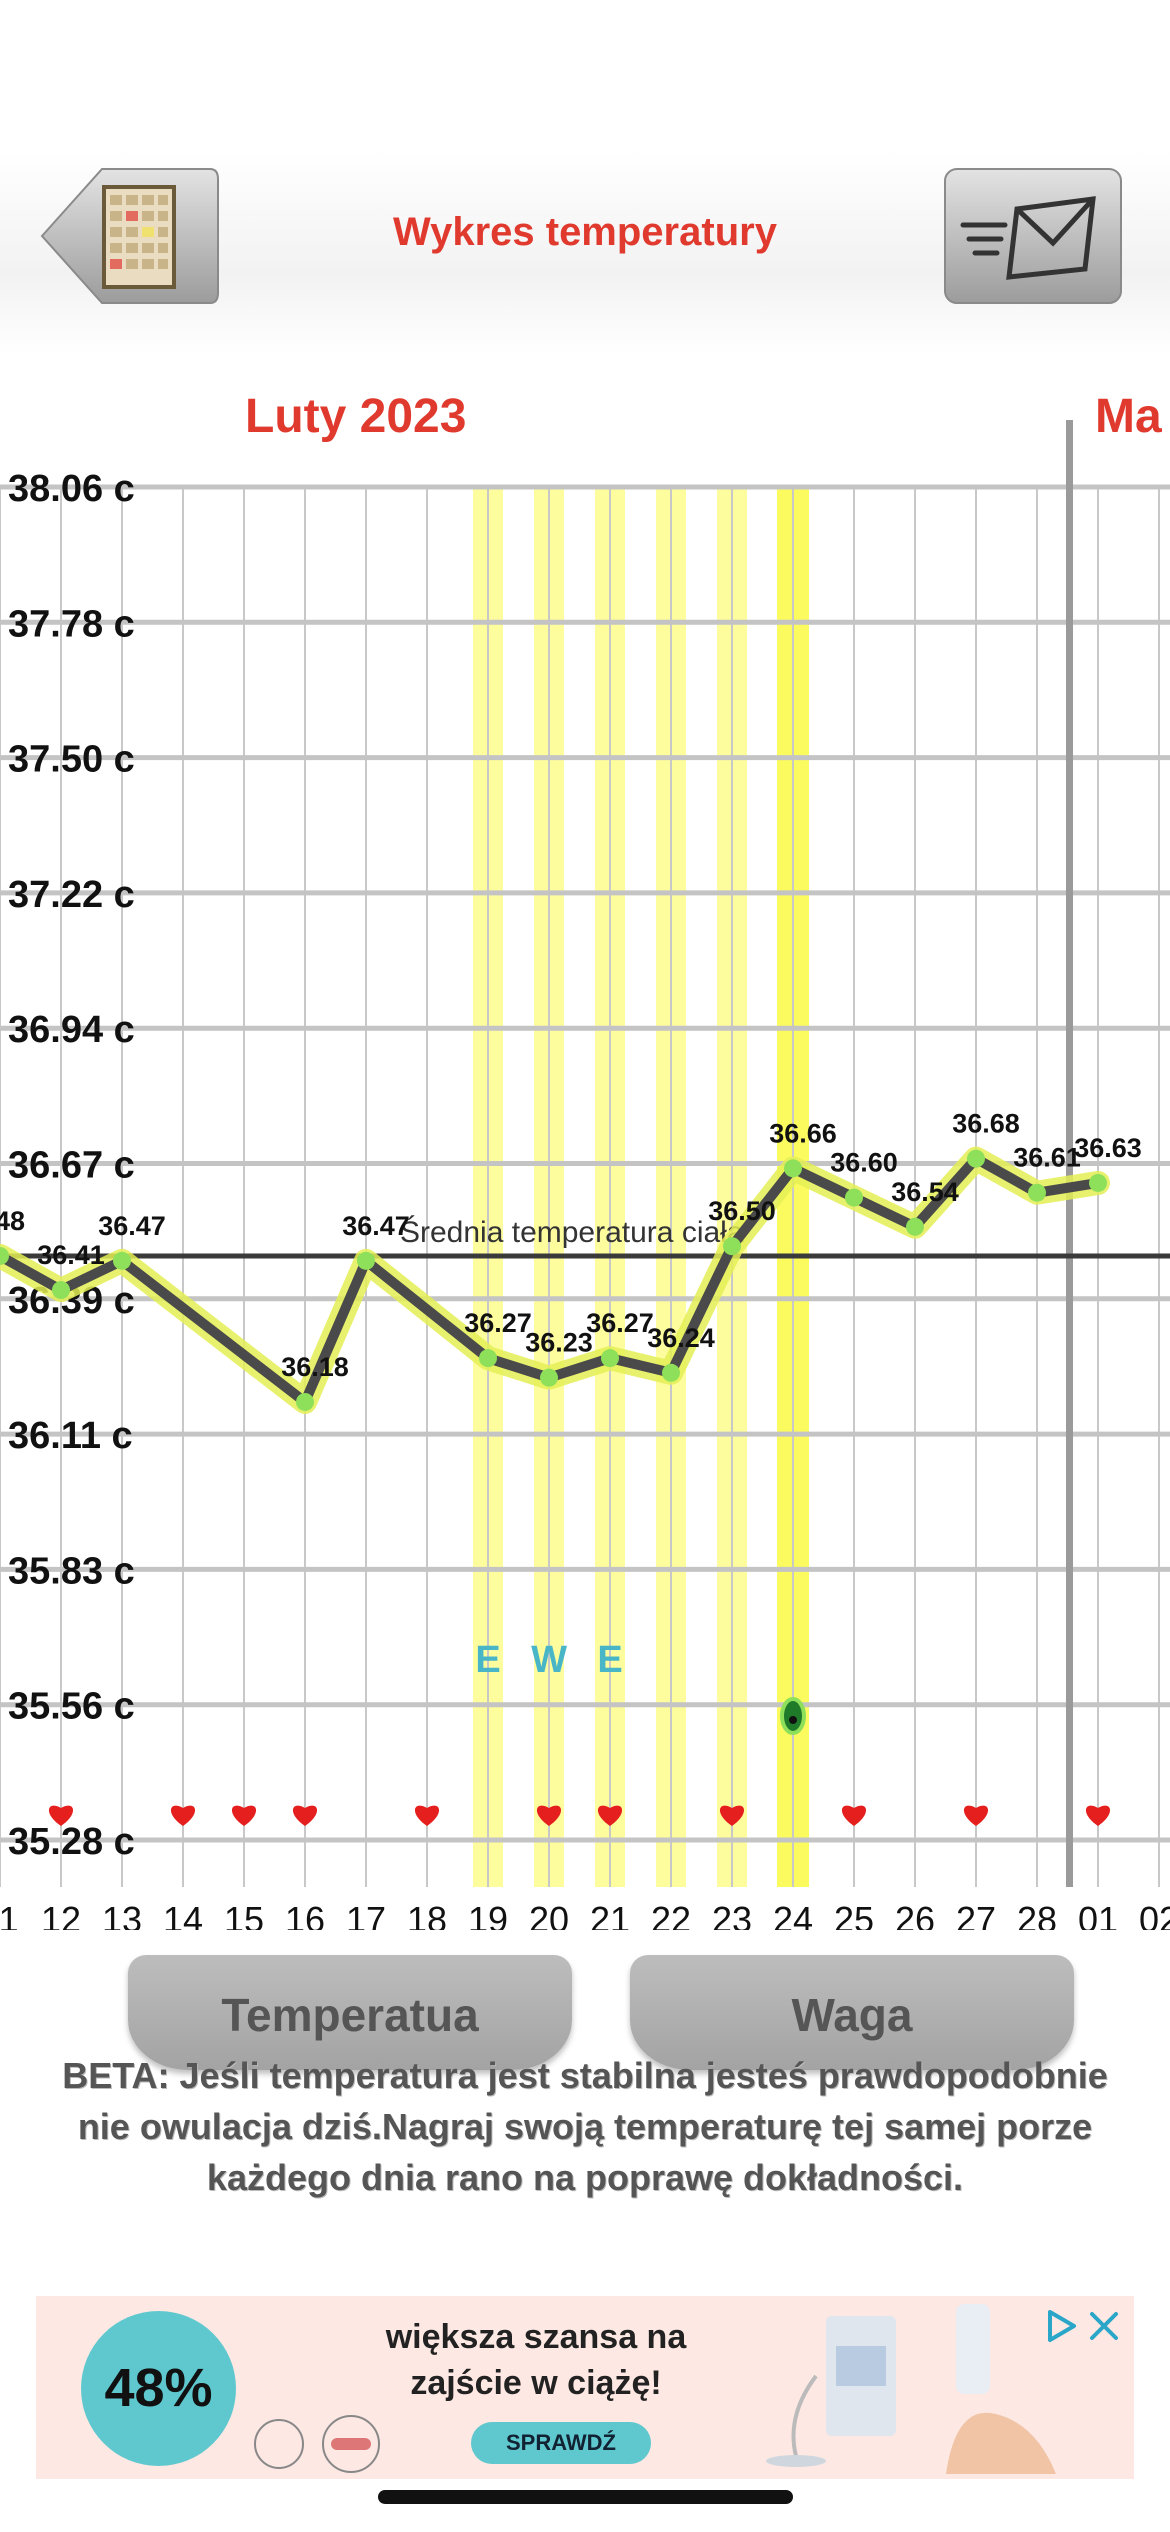 The height and width of the screenshot is (2532, 1170). I want to click on y-tick-label: 37.22 c, so click(71, 895).